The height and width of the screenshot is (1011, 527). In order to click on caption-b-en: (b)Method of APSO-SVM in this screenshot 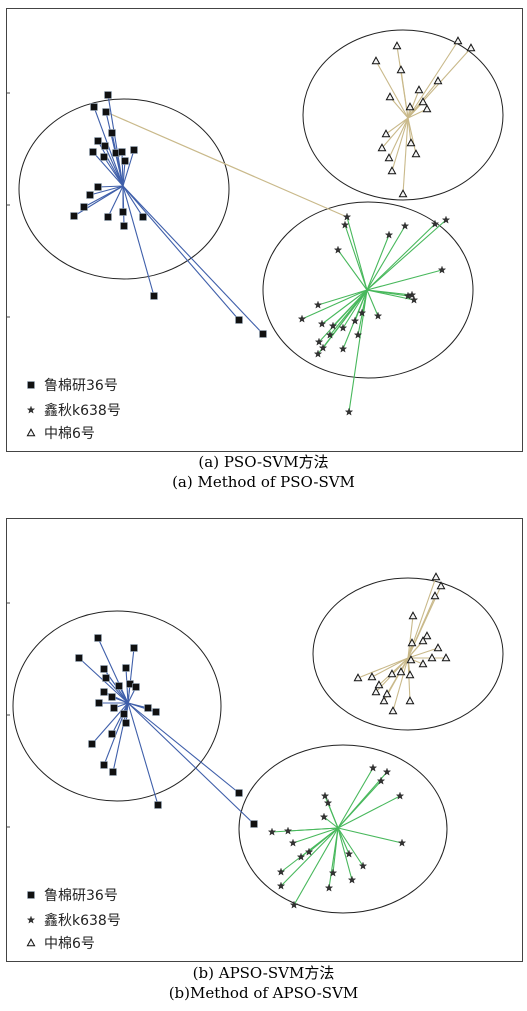, I will do `click(263, 993)`.